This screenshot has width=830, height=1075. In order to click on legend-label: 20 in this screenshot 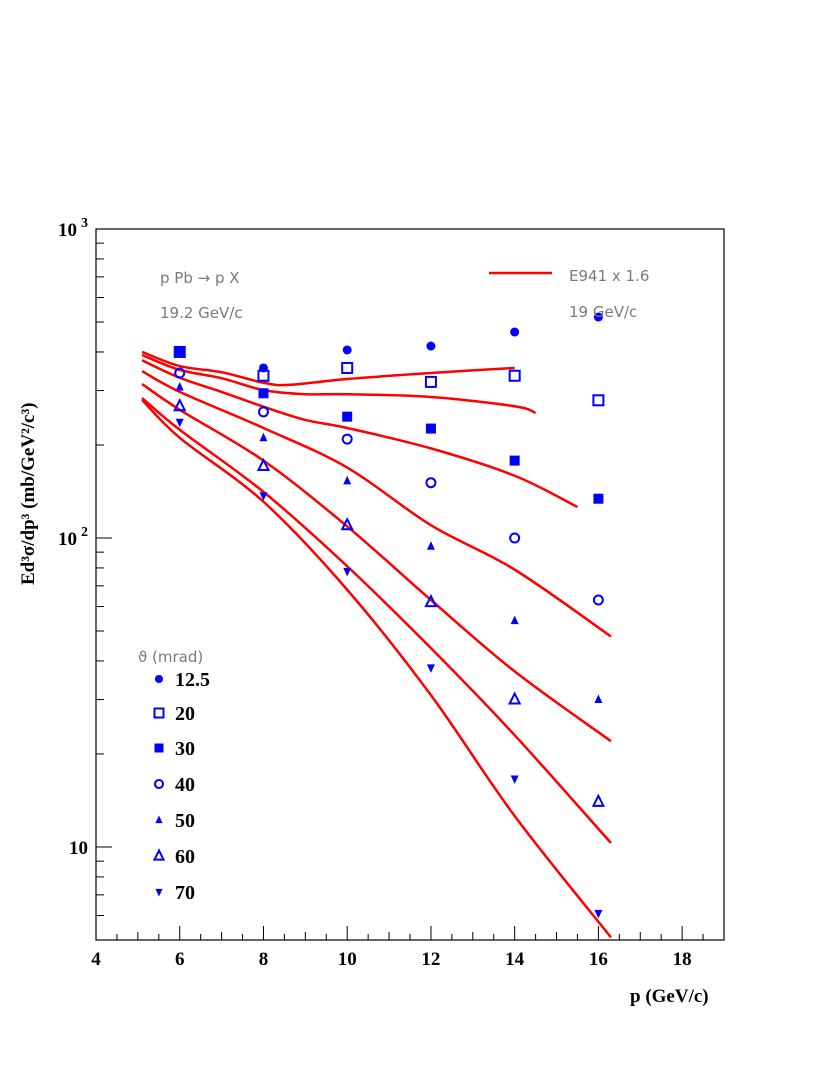, I will do `click(185, 714)`.